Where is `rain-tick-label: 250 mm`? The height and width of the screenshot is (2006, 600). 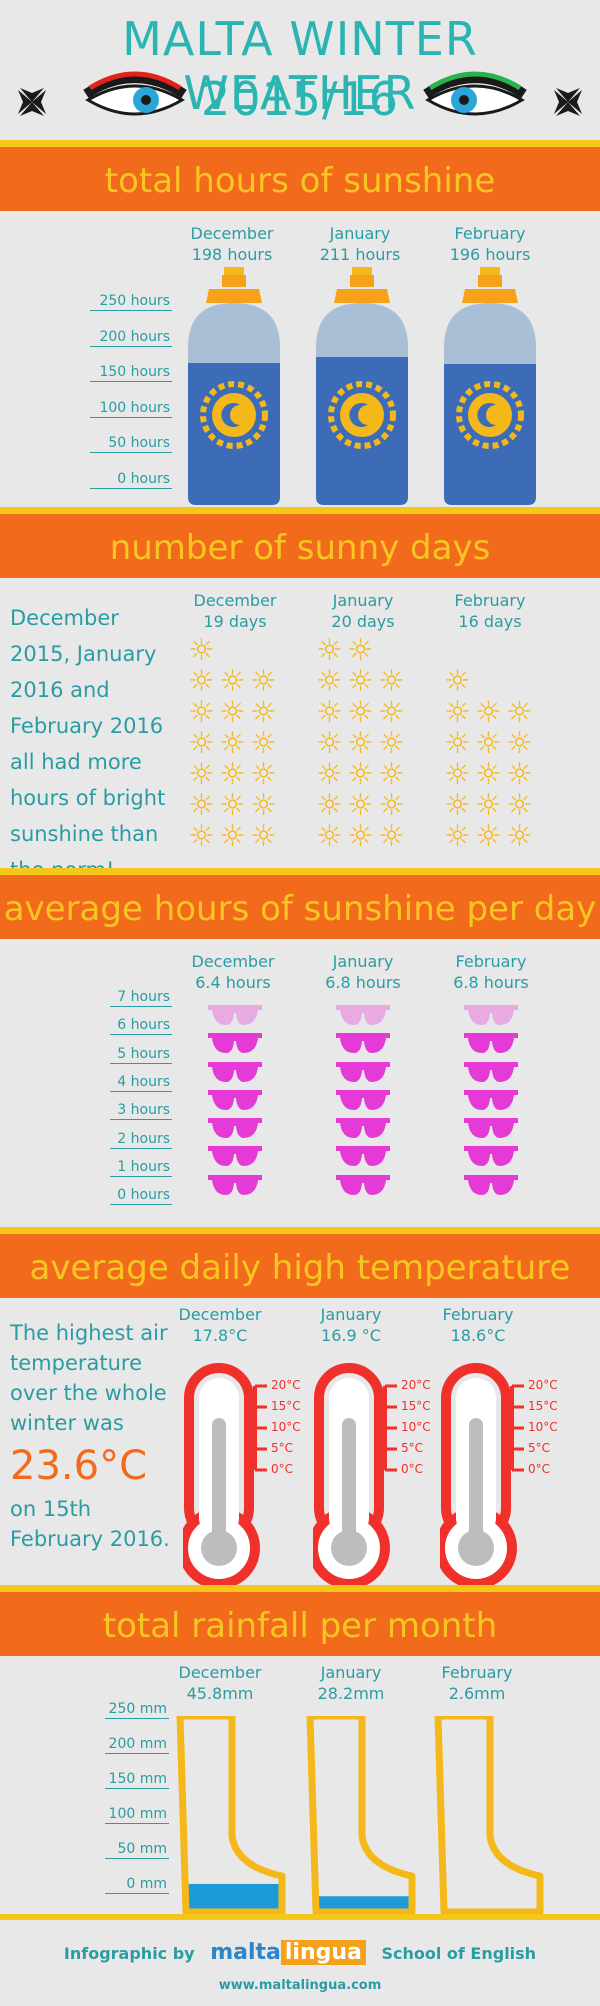 rain-tick-label: 250 mm is located at coordinates (137, 1709).